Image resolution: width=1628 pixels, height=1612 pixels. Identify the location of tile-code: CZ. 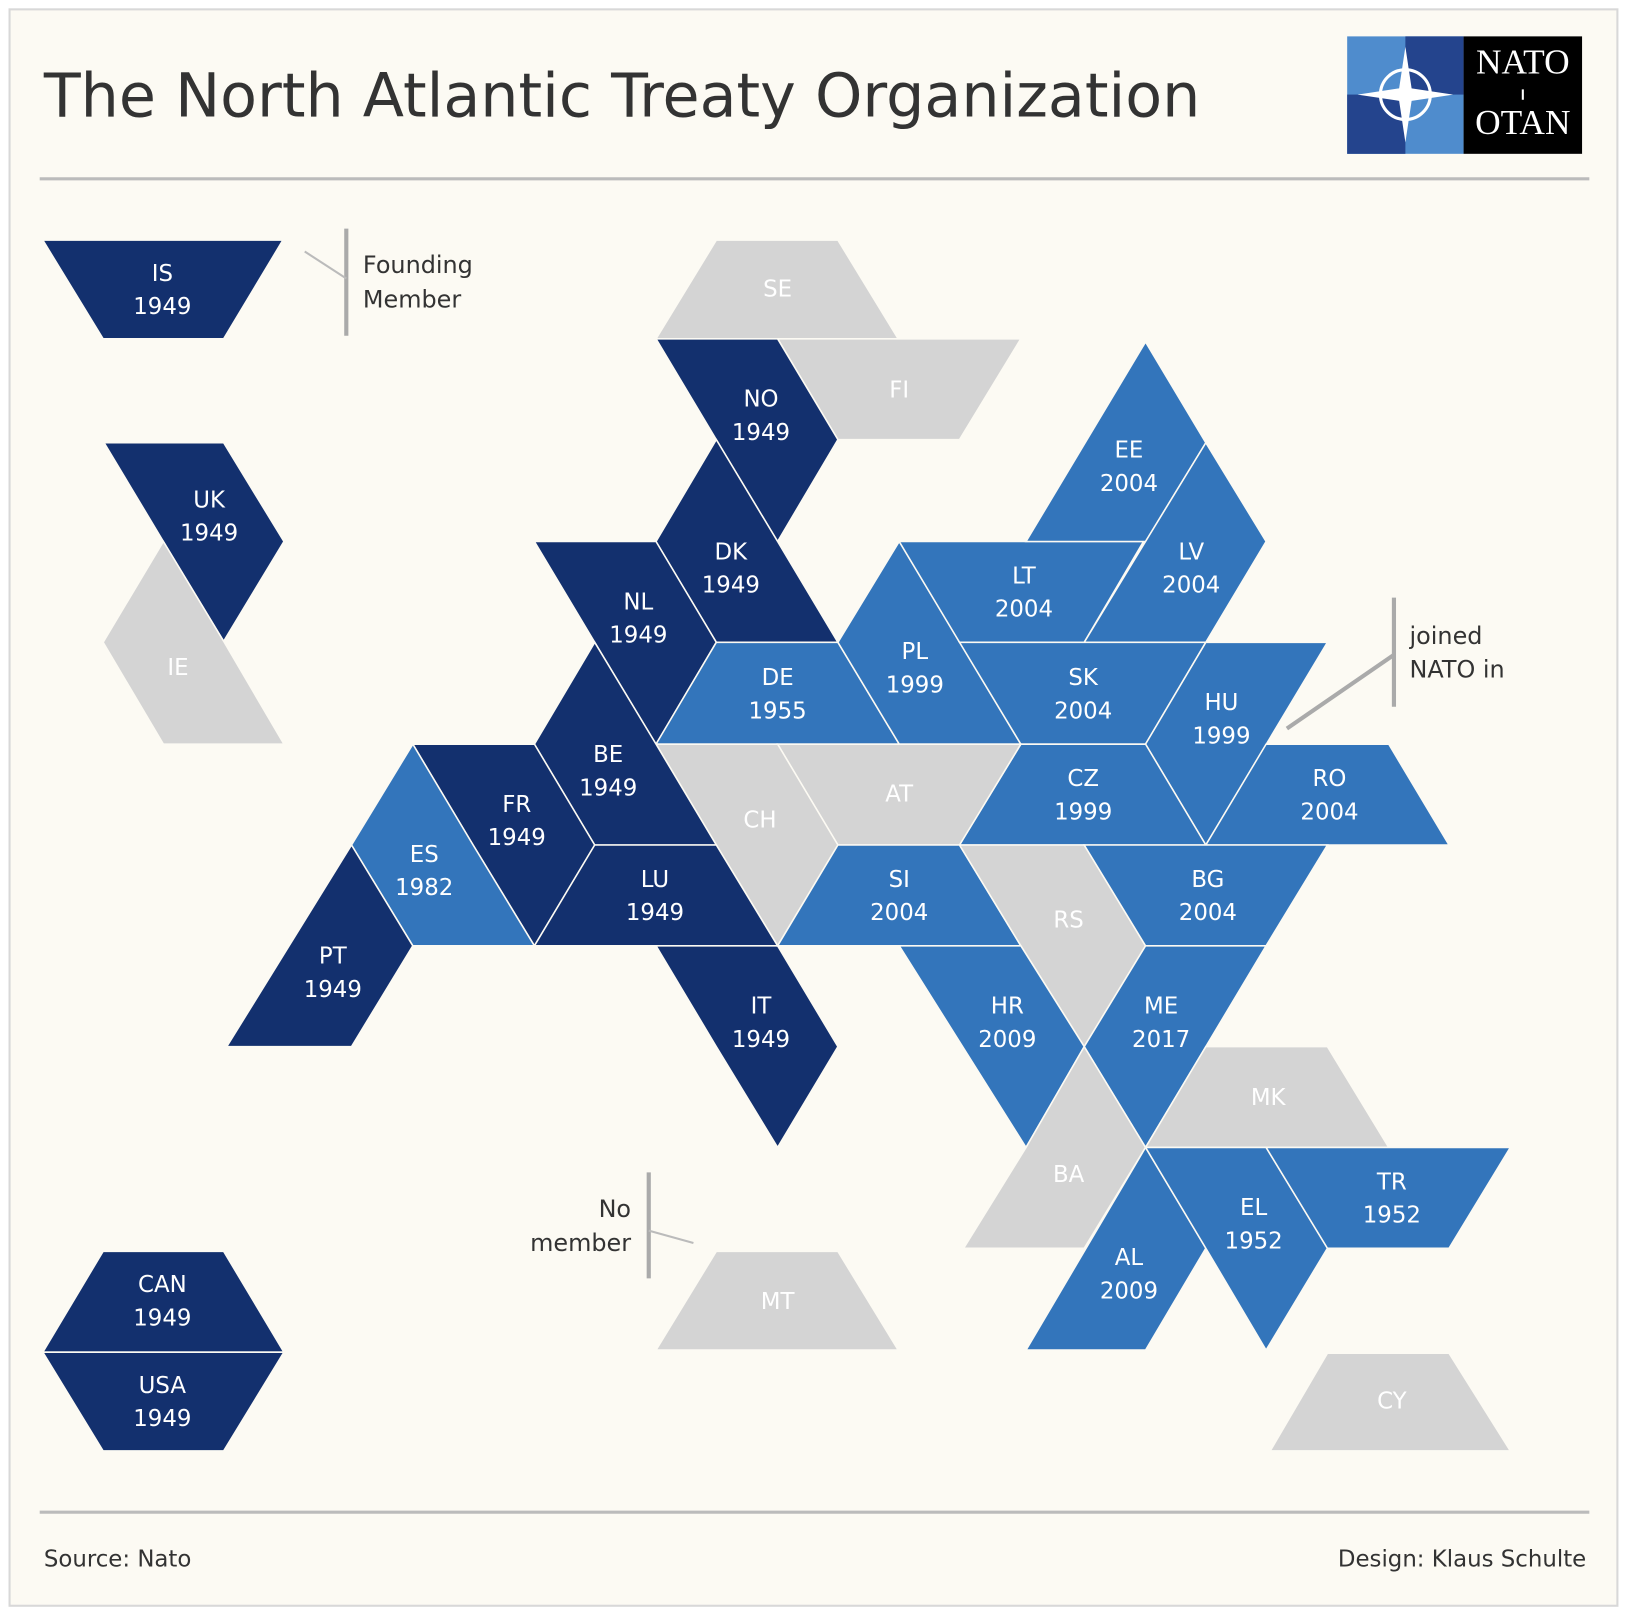
(1083, 779).